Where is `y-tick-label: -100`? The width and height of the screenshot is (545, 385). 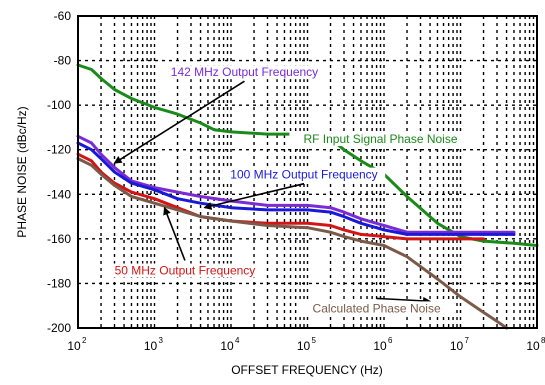 y-tick-label: -100 is located at coordinates (59, 105).